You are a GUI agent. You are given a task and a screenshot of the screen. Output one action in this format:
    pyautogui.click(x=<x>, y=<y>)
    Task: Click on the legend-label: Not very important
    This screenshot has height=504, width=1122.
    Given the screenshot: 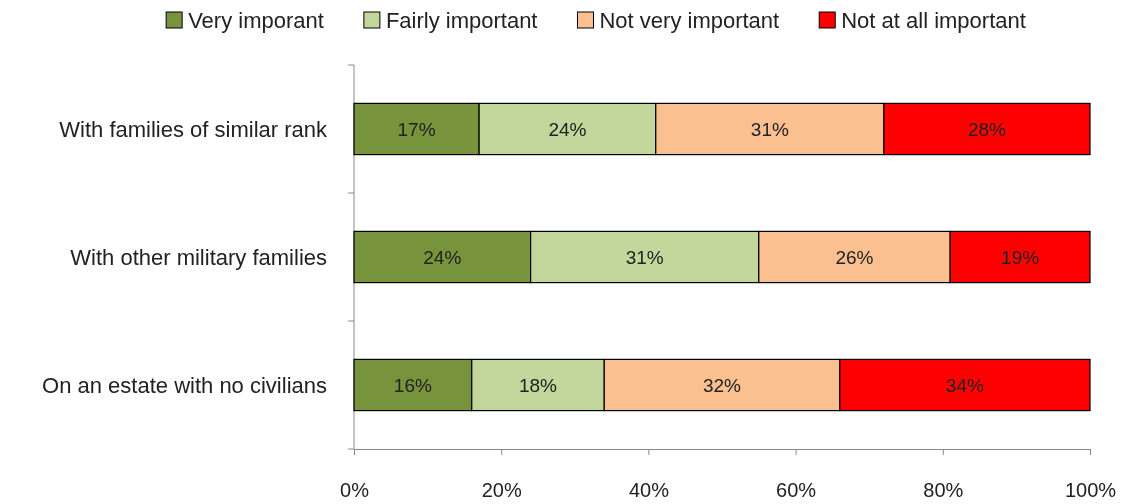 What is the action you would take?
    pyautogui.click(x=689, y=20)
    